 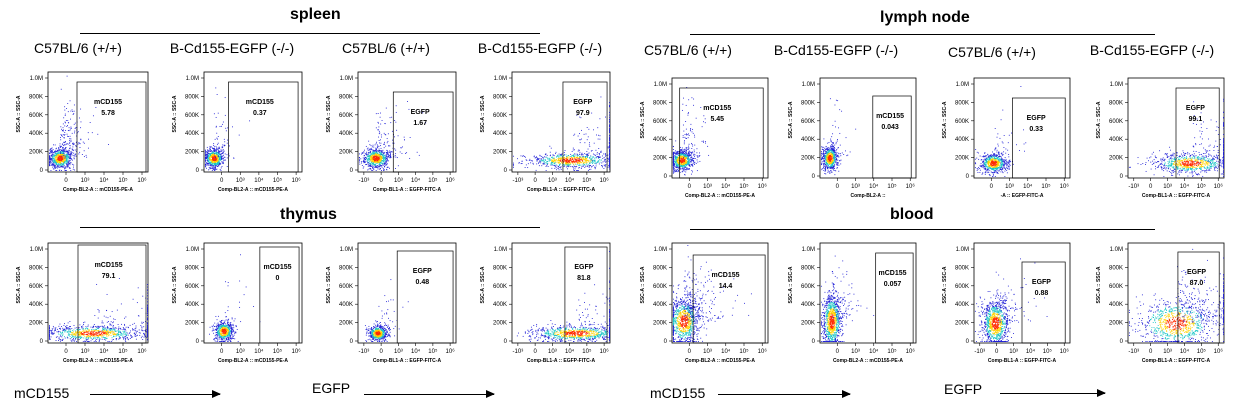 What do you see at coordinates (66, 181) in the screenshot?
I see `x-tick-label: 0` at bounding box center [66, 181].